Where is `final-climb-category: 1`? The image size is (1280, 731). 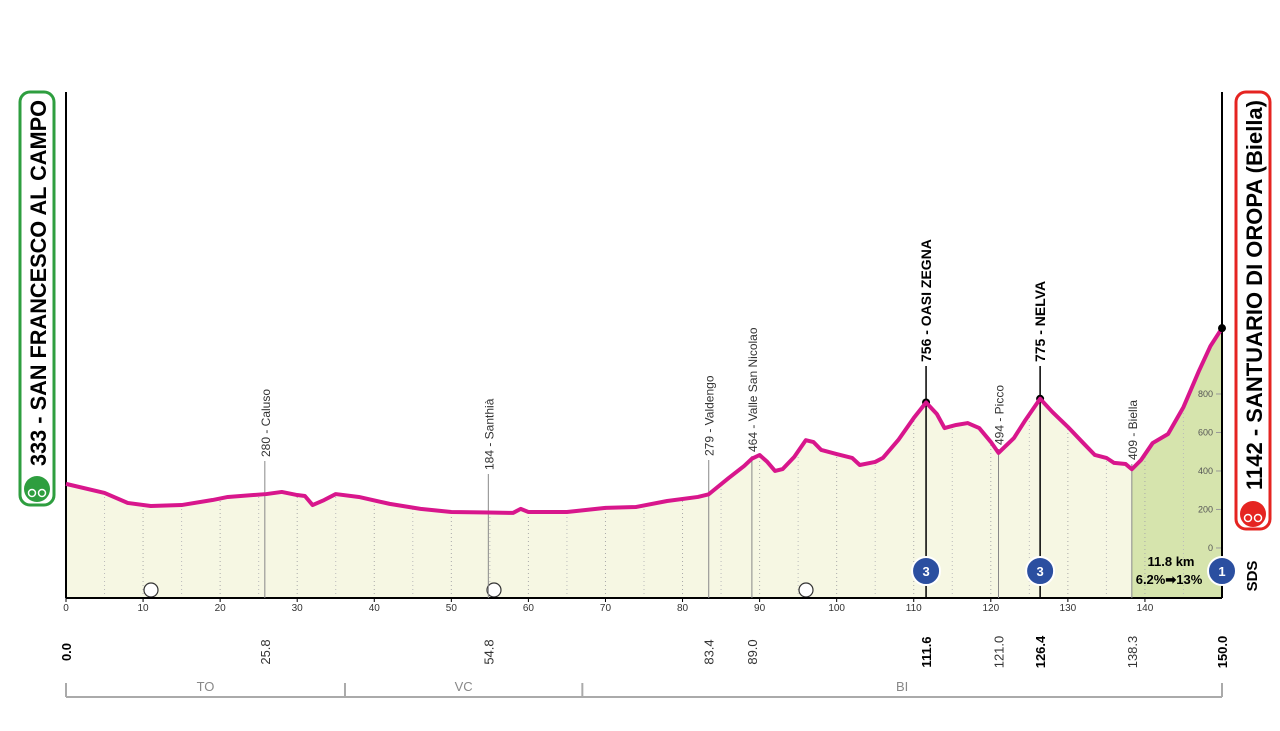
final-climb-category: 1 is located at coordinates (1221, 571).